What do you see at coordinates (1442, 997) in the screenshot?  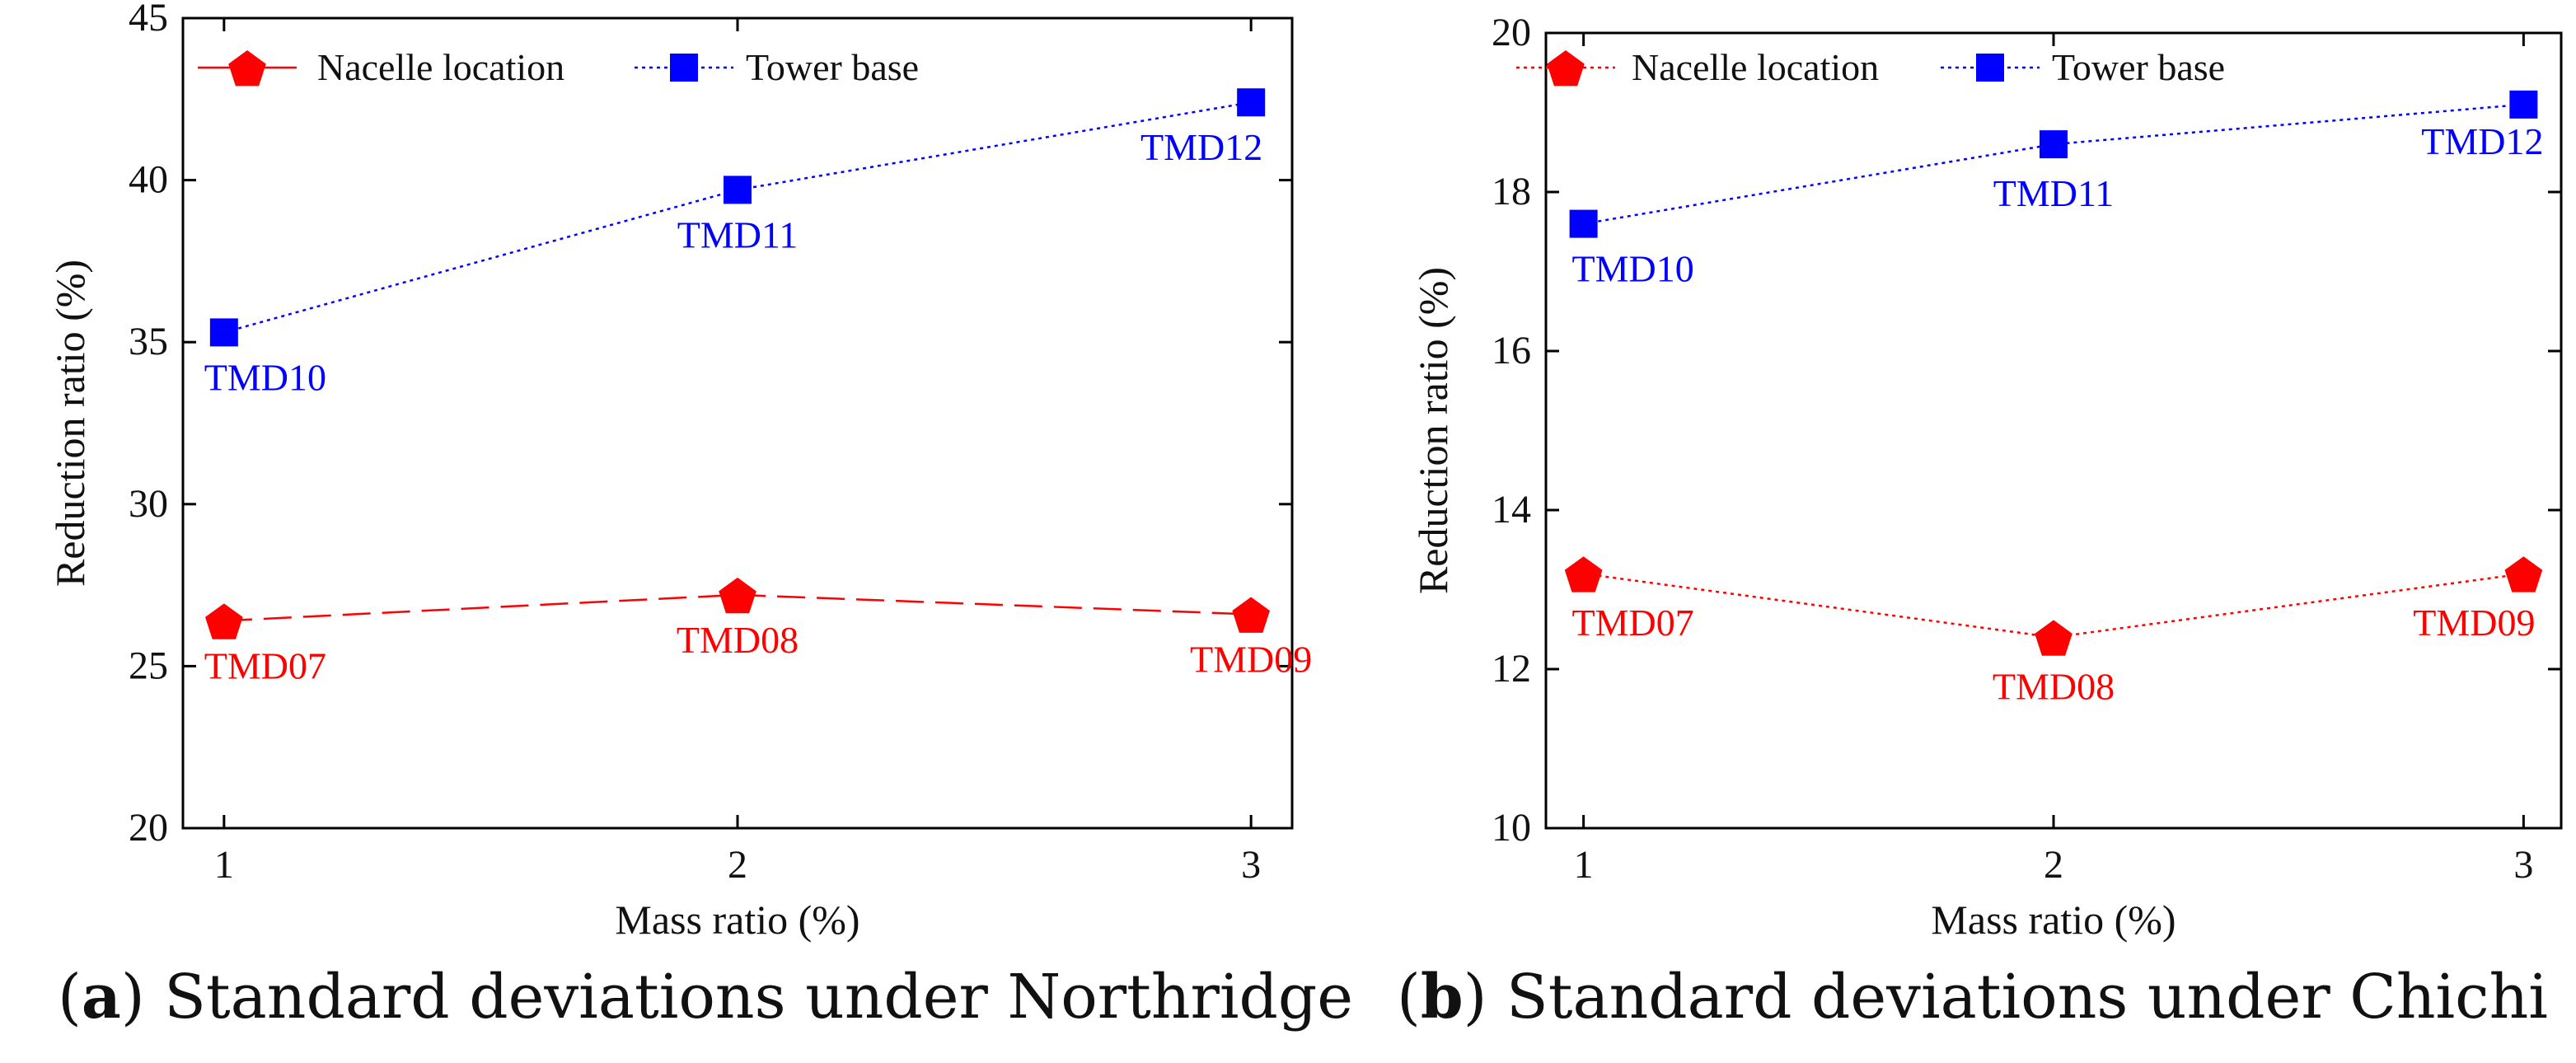 I see `caption-b-letter: b` at bounding box center [1442, 997].